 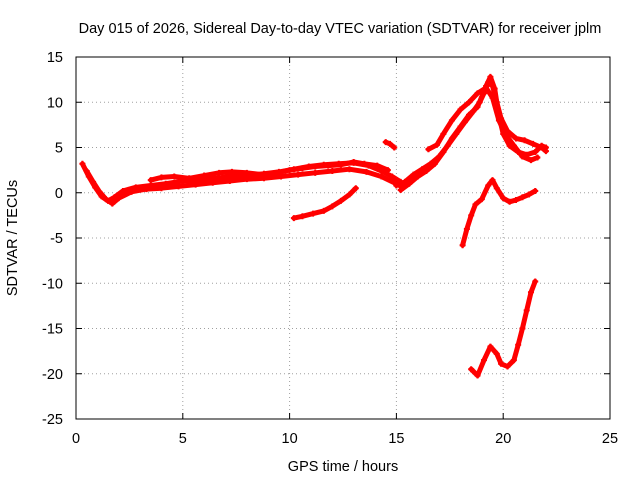 What do you see at coordinates (396, 439) in the screenshot?
I see `x-tick-label: 15` at bounding box center [396, 439].